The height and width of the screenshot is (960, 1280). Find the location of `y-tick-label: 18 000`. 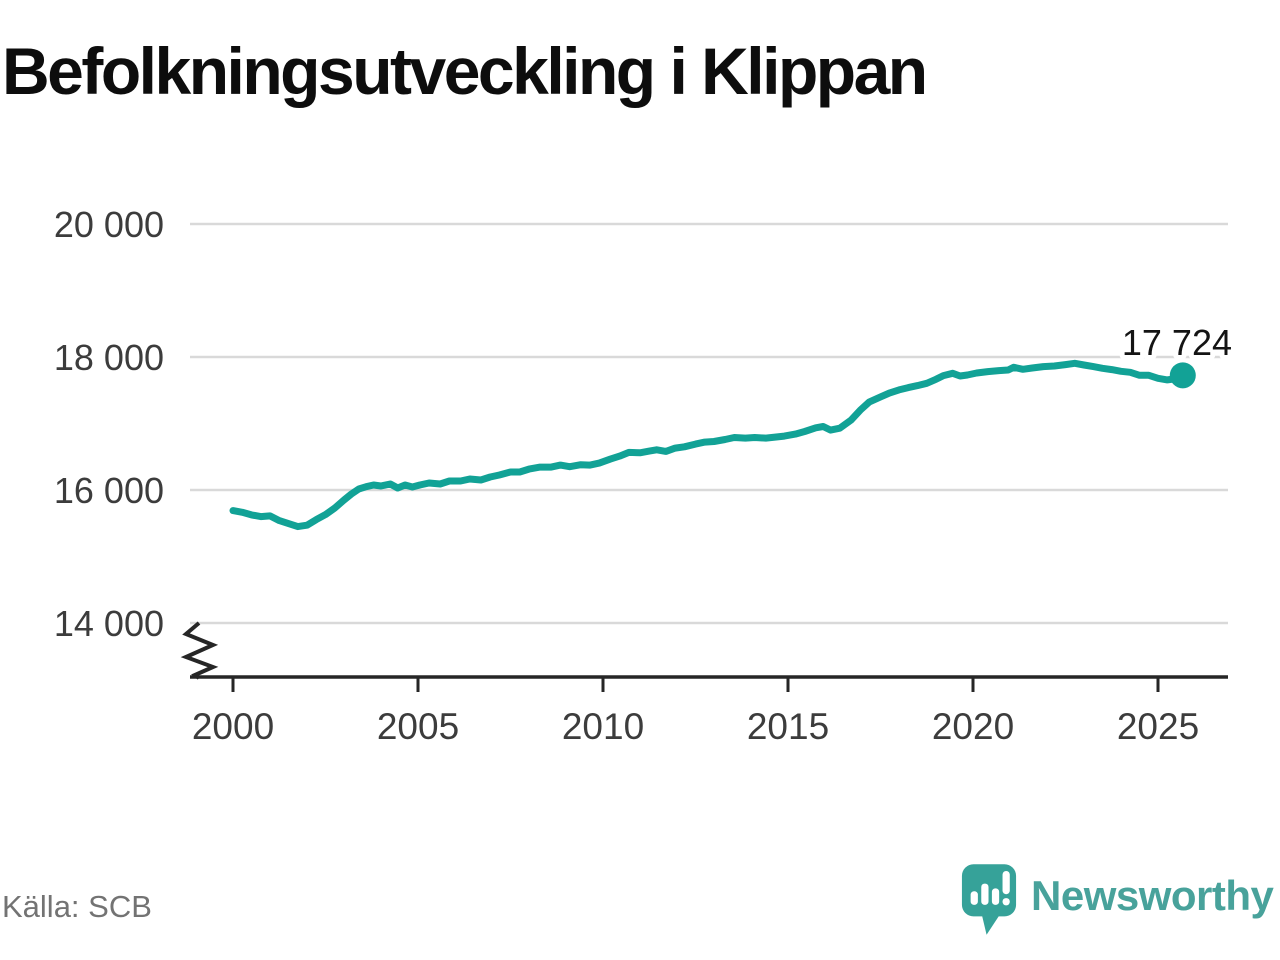

y-tick-label: 18 000 is located at coordinates (109, 357).